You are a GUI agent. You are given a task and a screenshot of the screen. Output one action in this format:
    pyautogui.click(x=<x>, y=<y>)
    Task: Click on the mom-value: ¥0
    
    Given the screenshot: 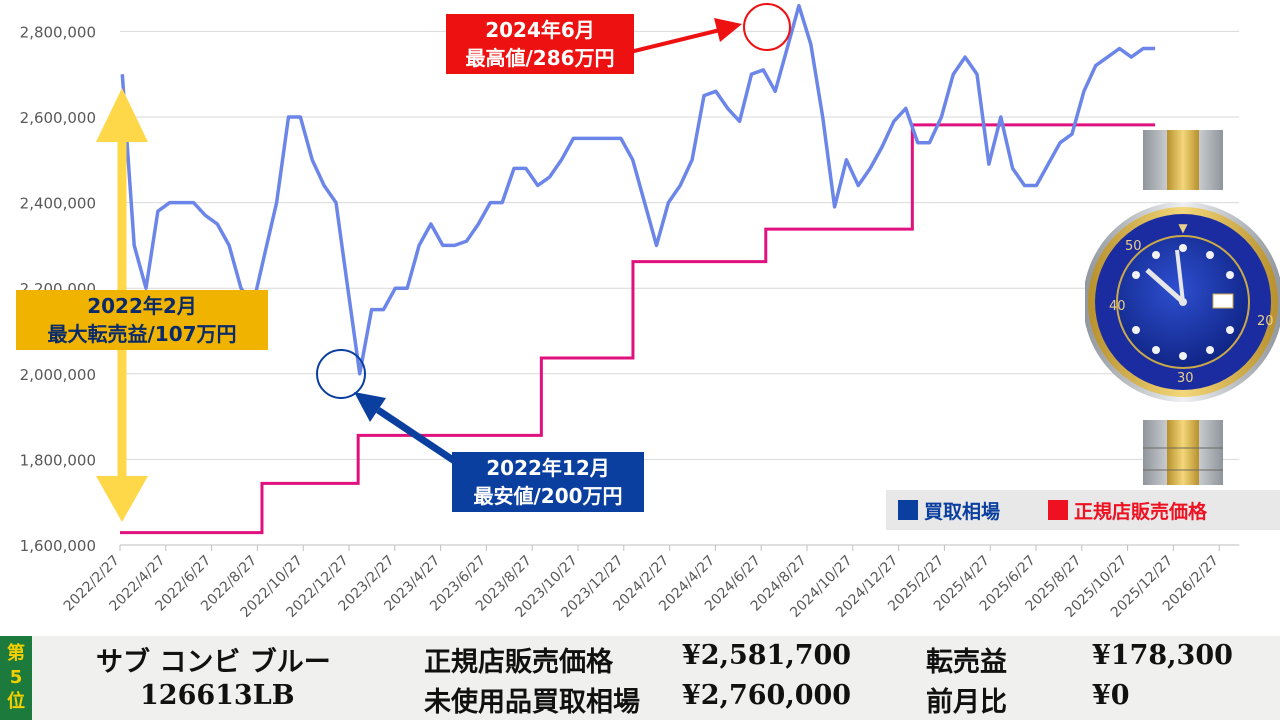 What is the action you would take?
    pyautogui.click(x=1111, y=695)
    